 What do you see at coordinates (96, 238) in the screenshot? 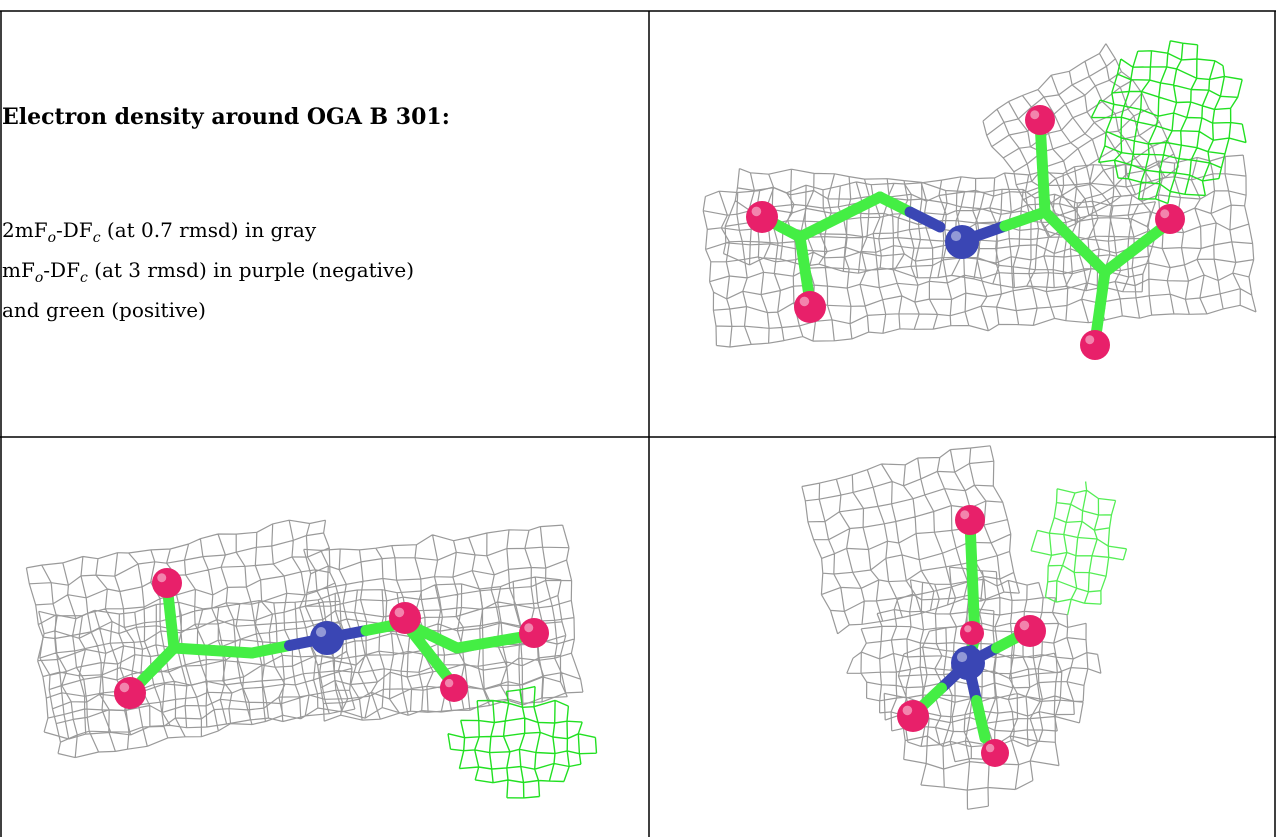
I see `caption-line-1-sub-c: c` at bounding box center [96, 238].